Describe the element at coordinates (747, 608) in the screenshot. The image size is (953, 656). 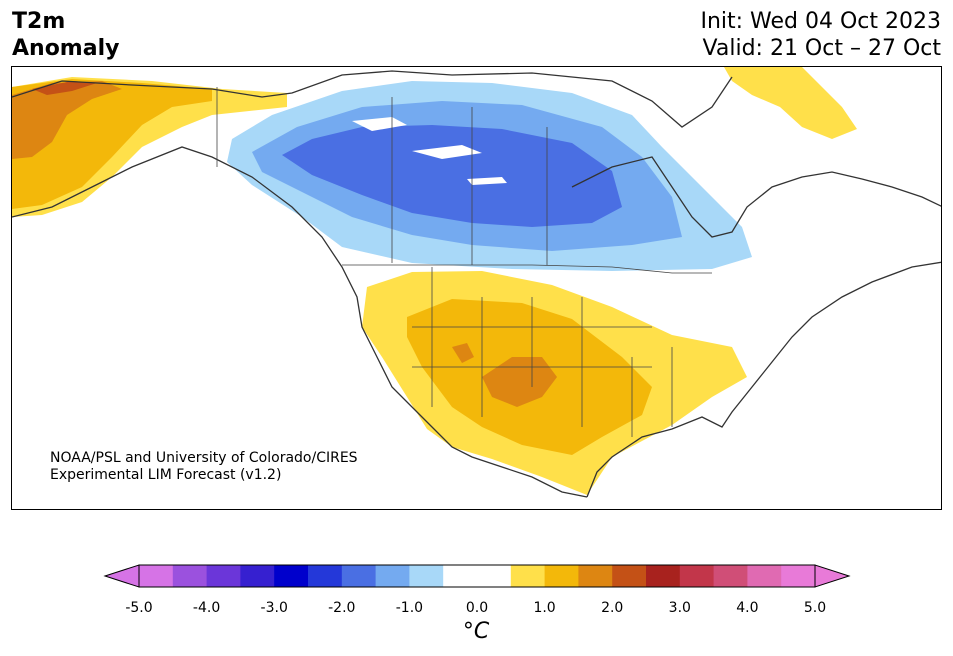
I see `colorbar-tick-label: 4.0` at that location.